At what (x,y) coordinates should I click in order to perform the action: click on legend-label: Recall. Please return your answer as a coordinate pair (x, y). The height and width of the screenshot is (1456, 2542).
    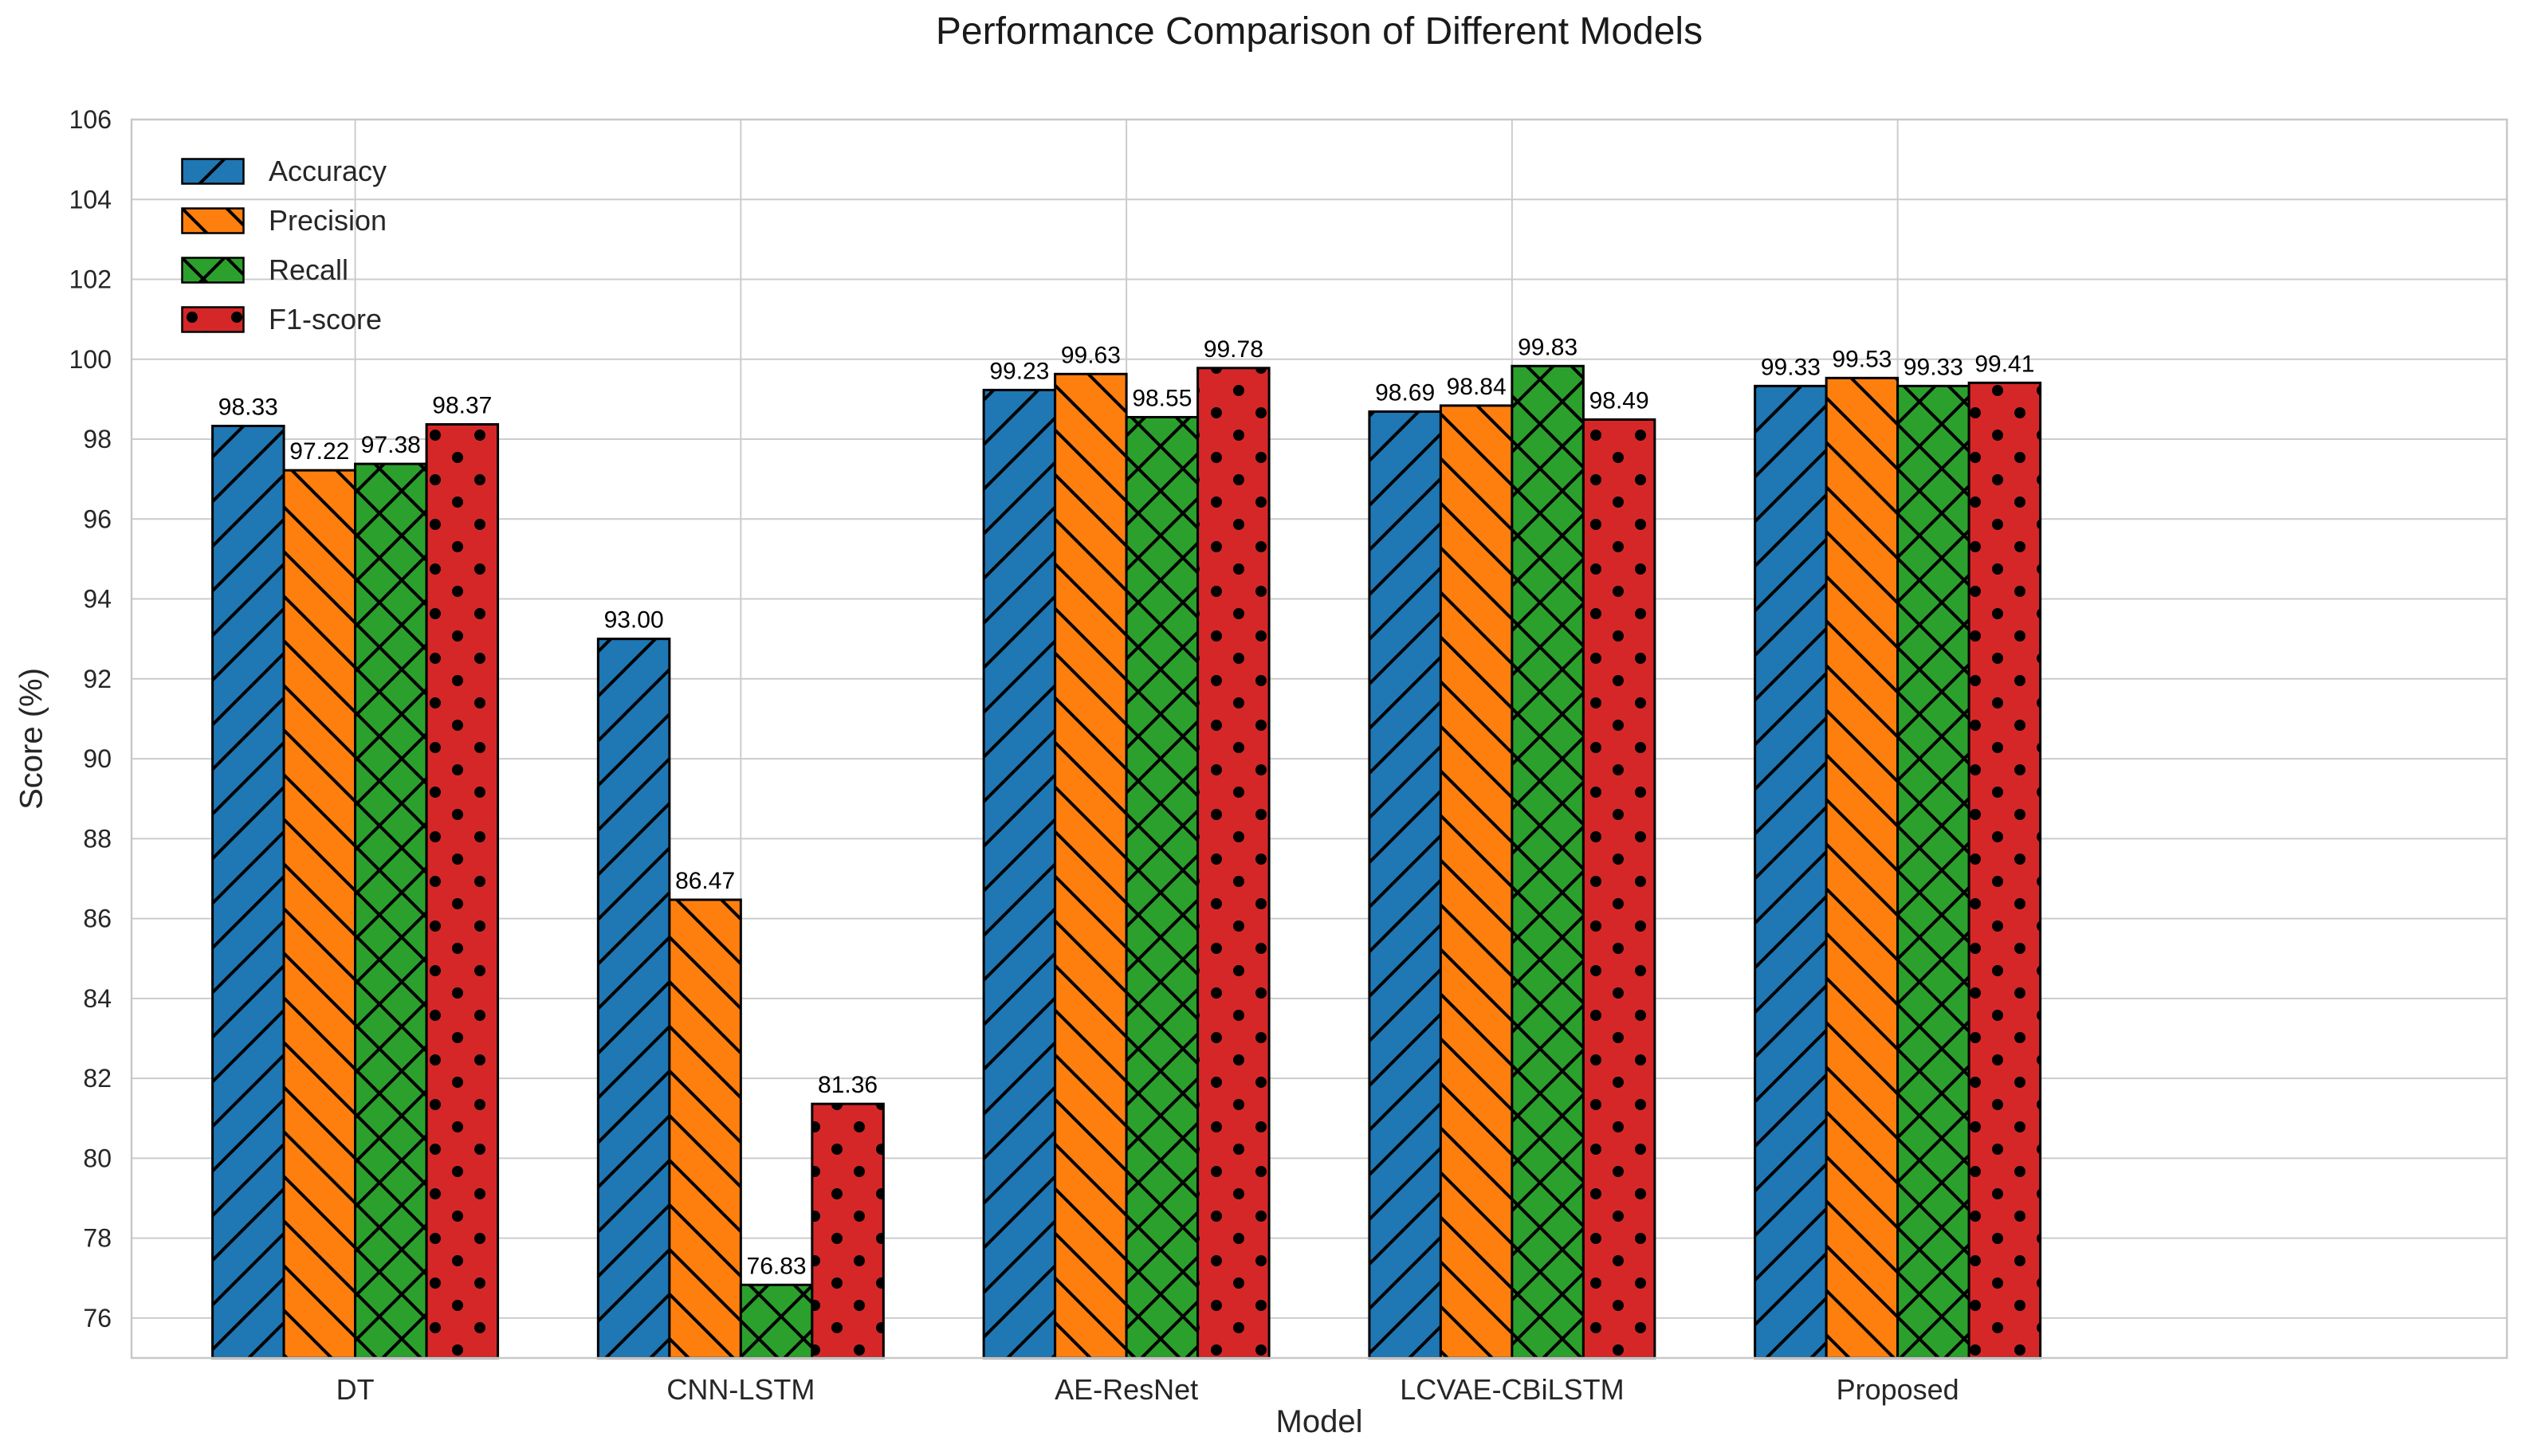
    Looking at the image, I should click on (309, 269).